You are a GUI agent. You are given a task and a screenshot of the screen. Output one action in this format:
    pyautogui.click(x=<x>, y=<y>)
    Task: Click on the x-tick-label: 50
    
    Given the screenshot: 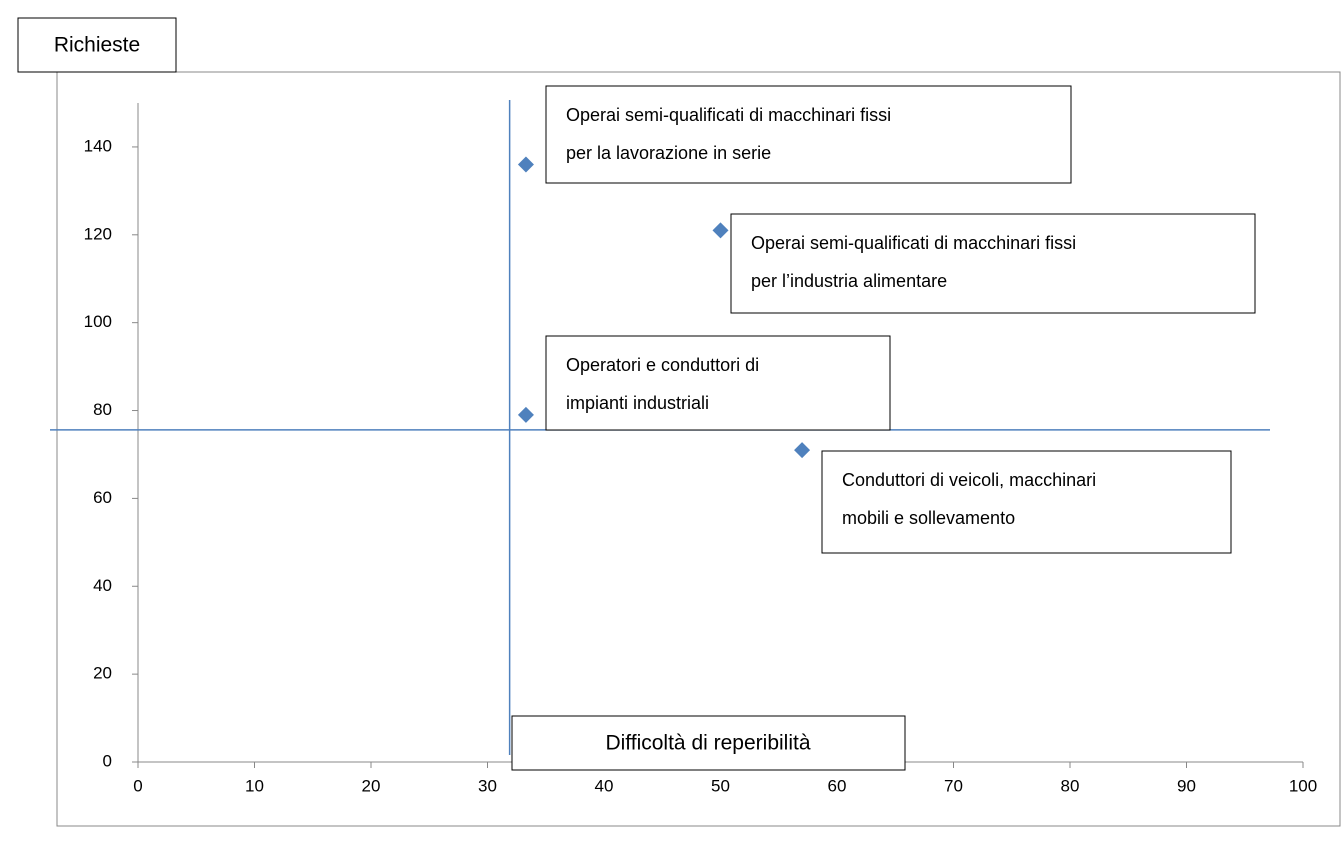 What is the action you would take?
    pyautogui.click(x=720, y=785)
    